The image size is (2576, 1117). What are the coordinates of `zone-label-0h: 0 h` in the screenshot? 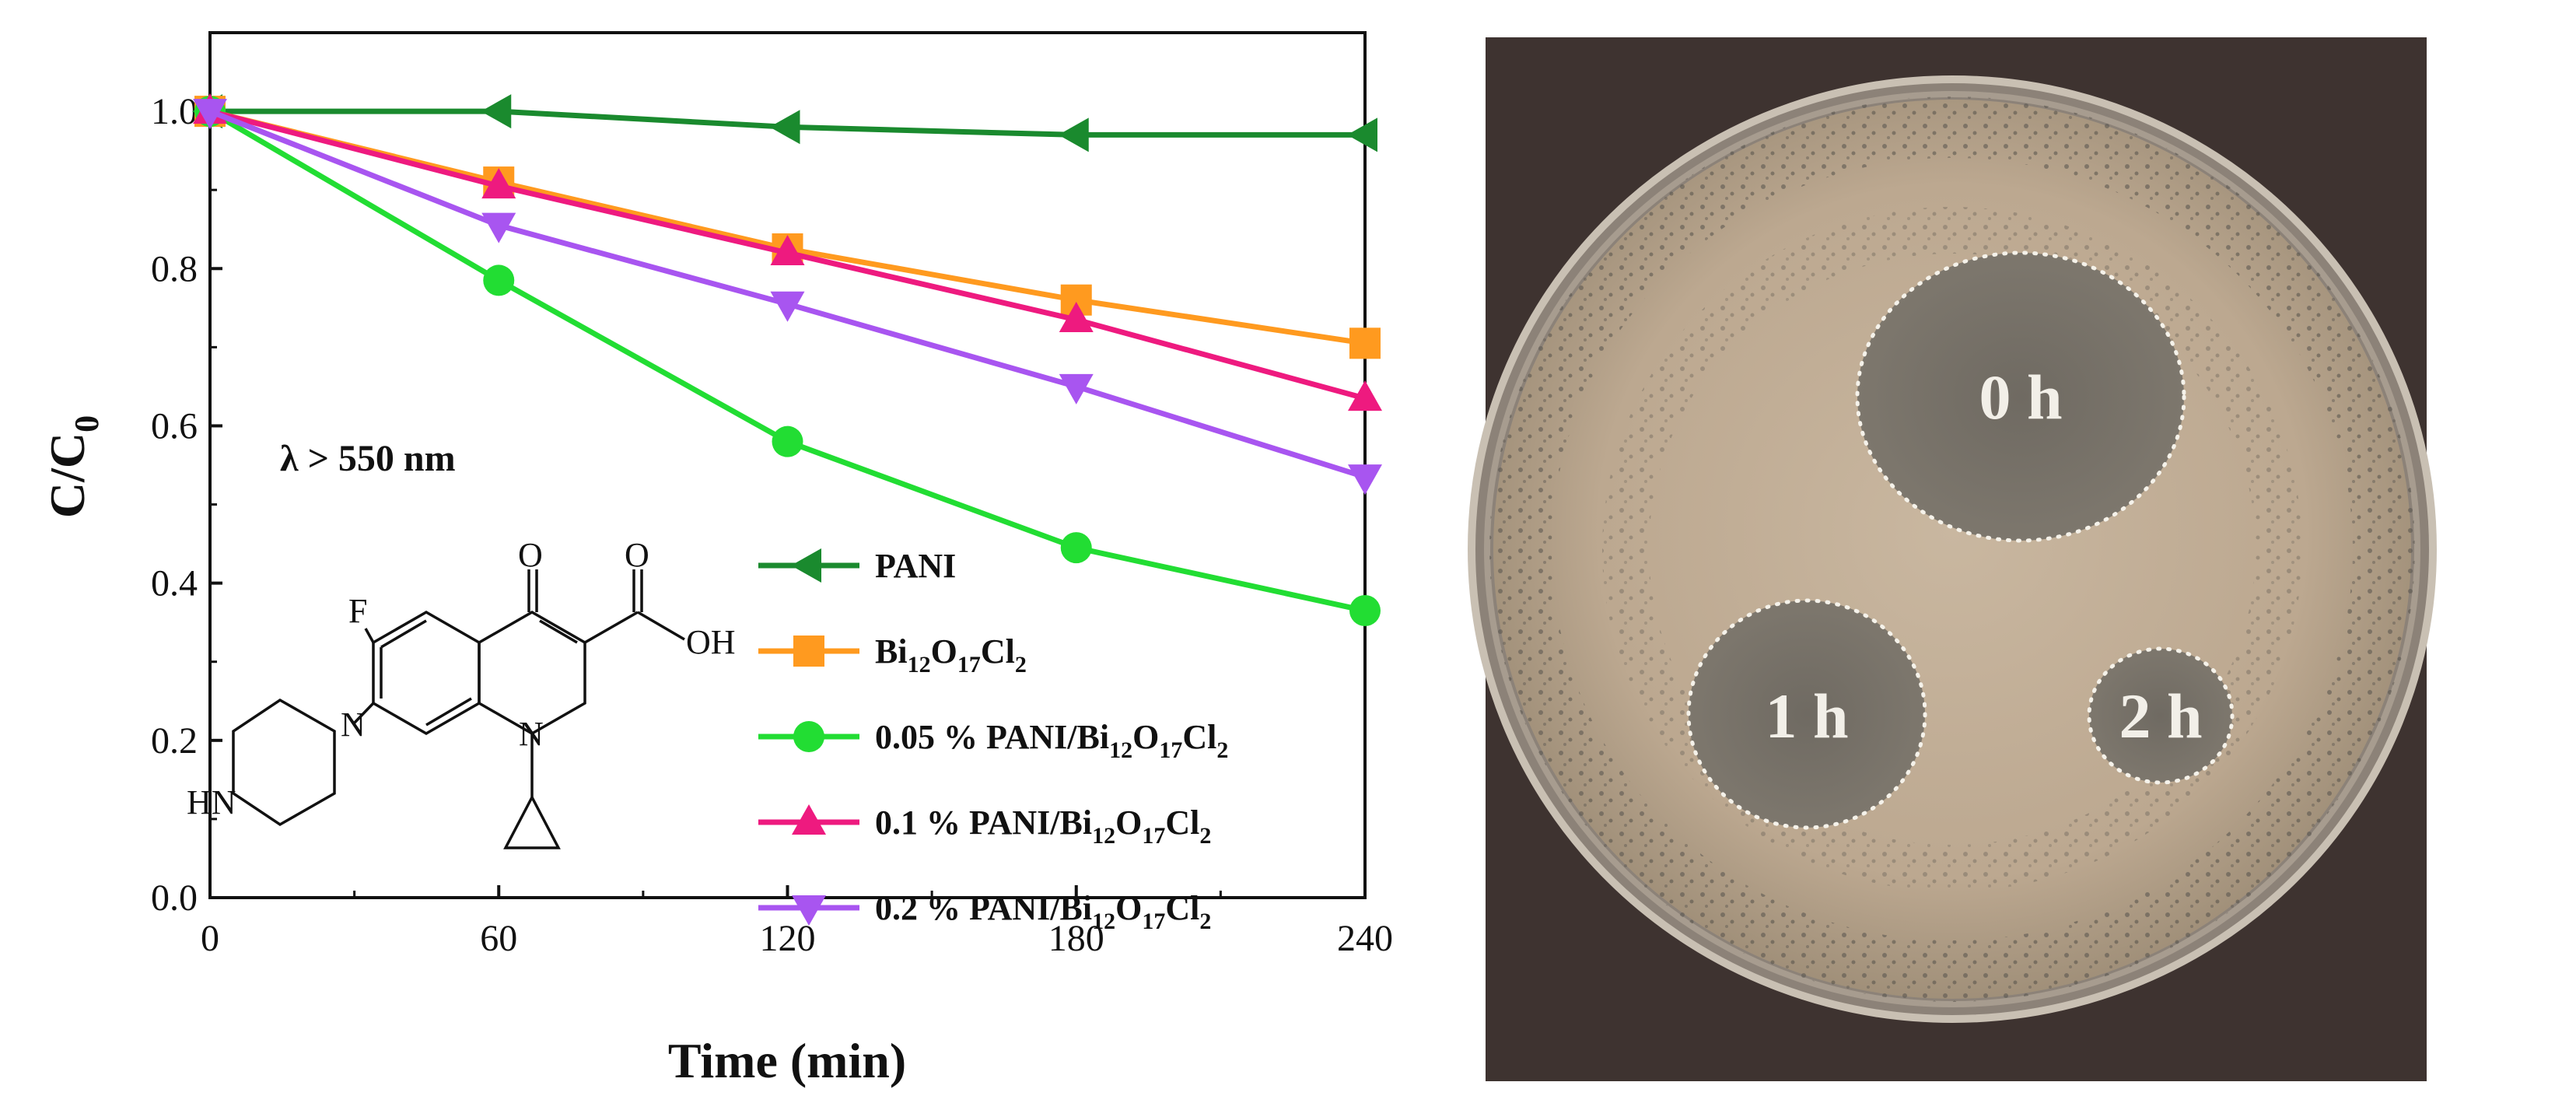 It's located at (2021, 397).